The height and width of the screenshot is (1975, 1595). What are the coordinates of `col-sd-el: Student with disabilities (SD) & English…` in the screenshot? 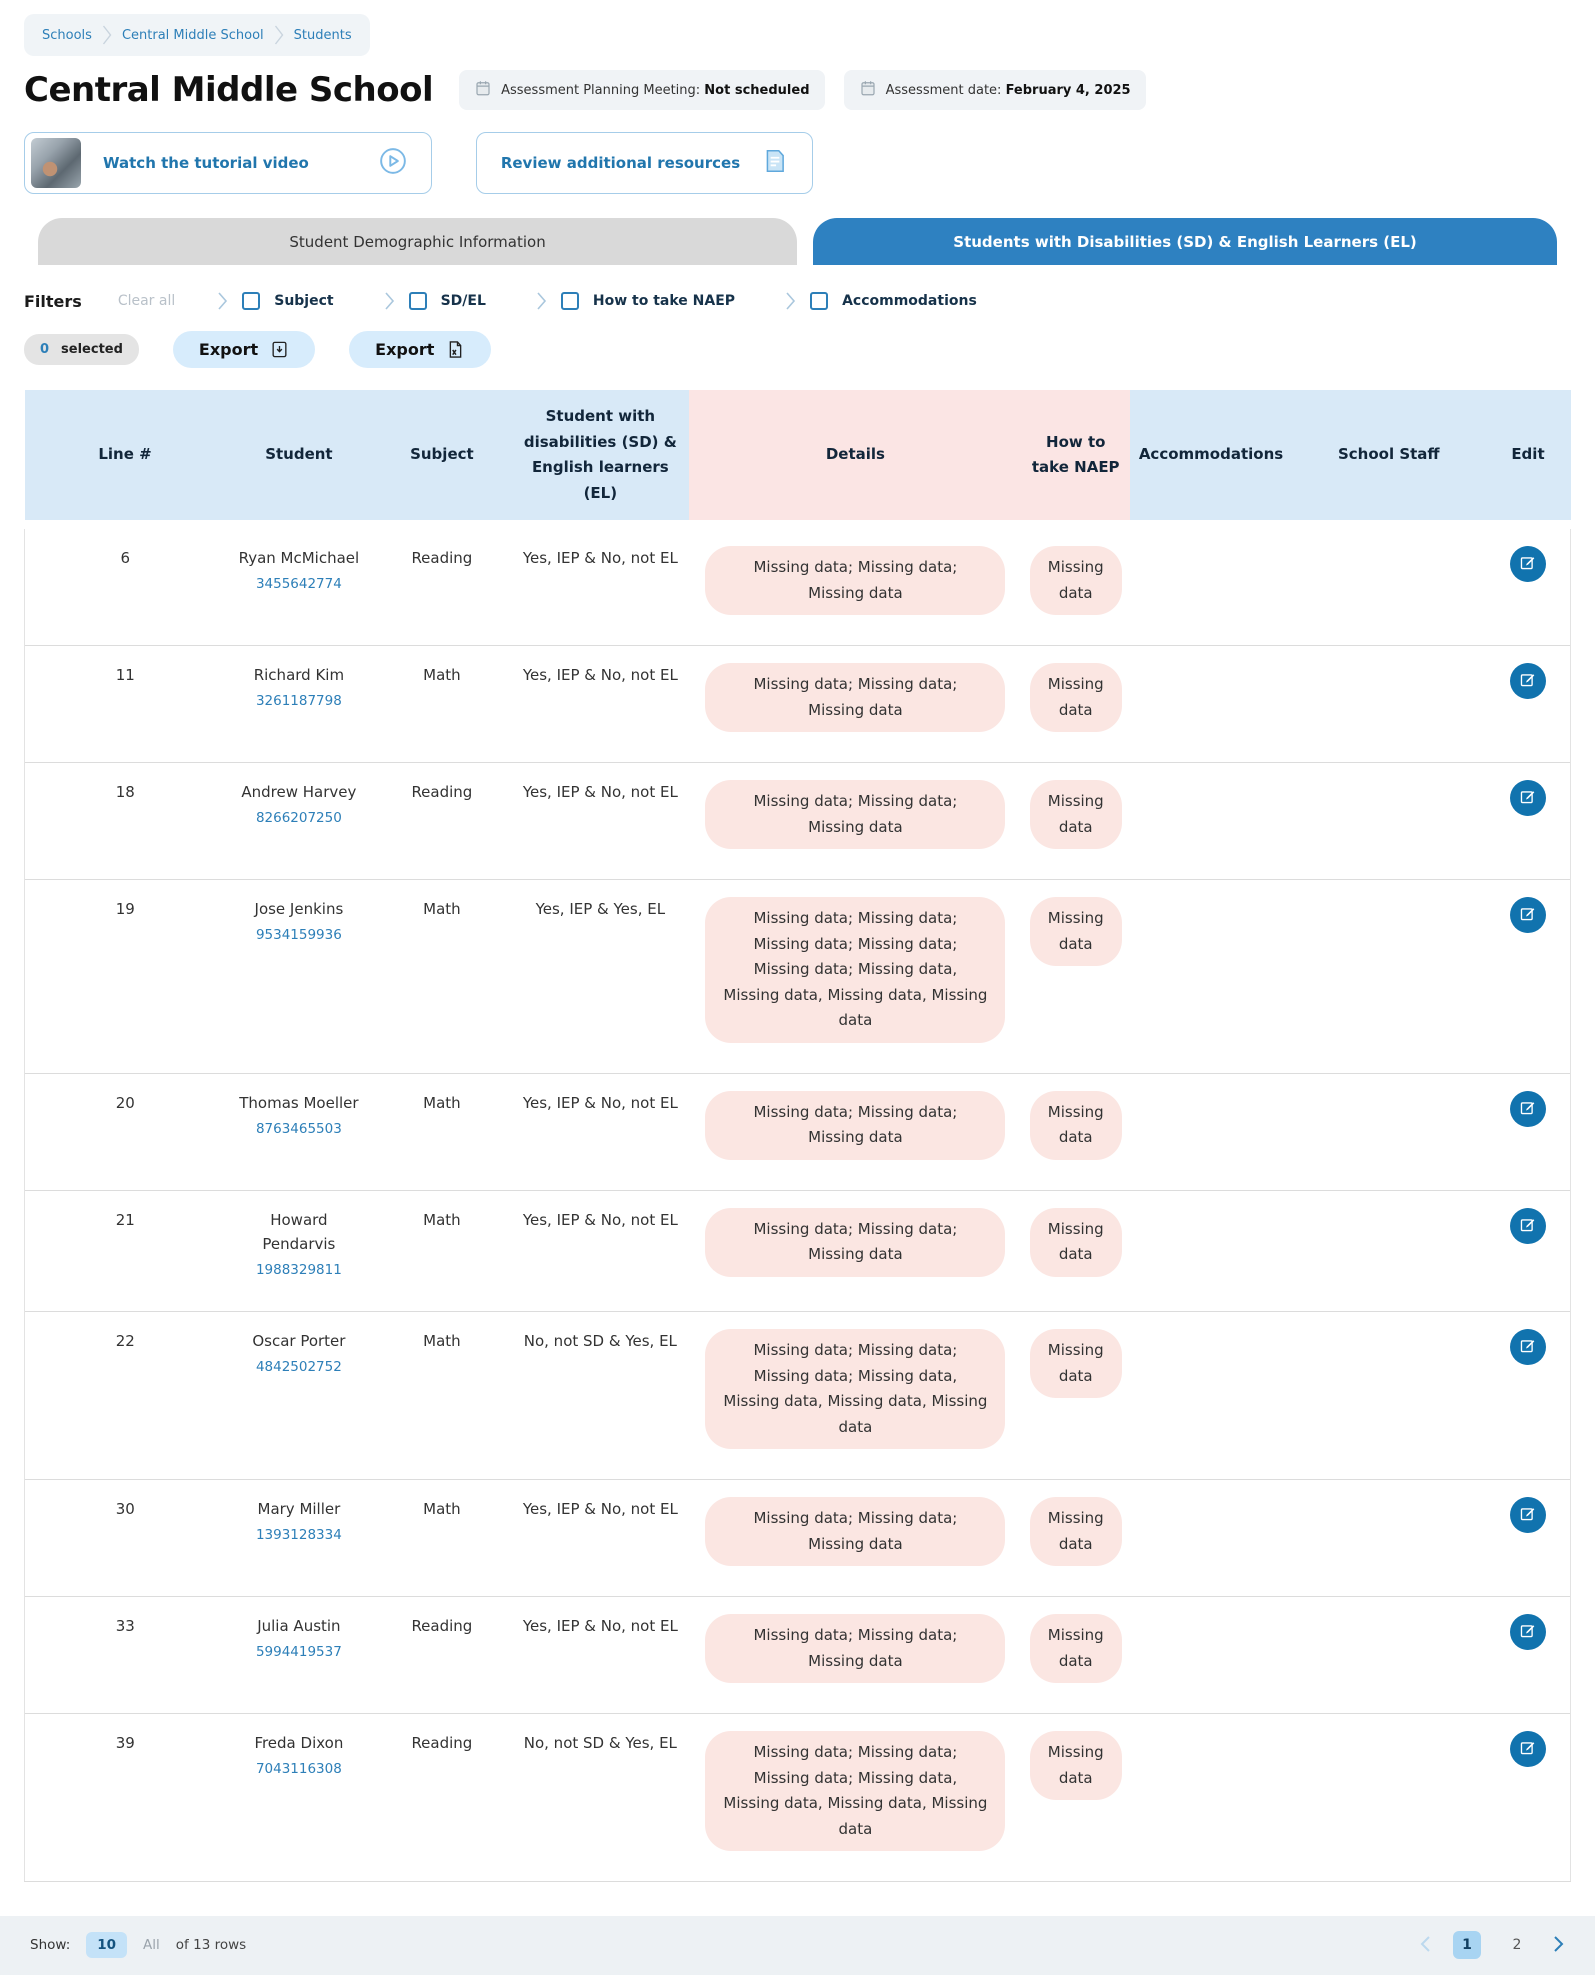 It's located at (600, 459).